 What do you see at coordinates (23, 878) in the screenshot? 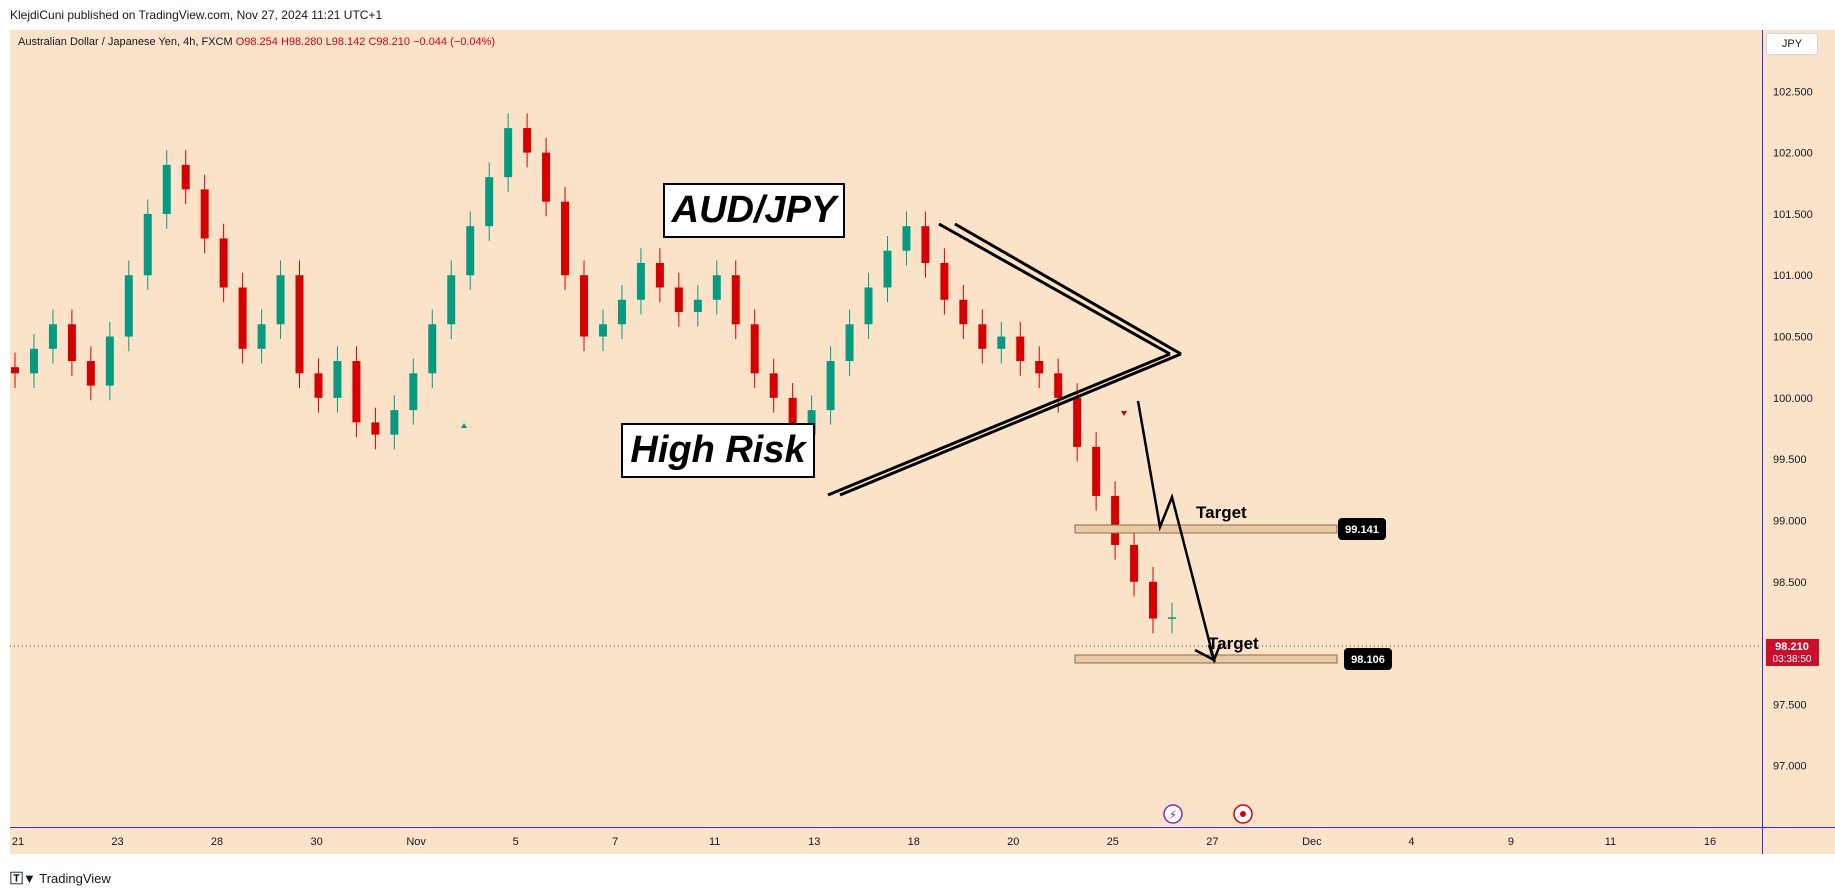
I see `tv-logo-icon: 🅃▼` at bounding box center [23, 878].